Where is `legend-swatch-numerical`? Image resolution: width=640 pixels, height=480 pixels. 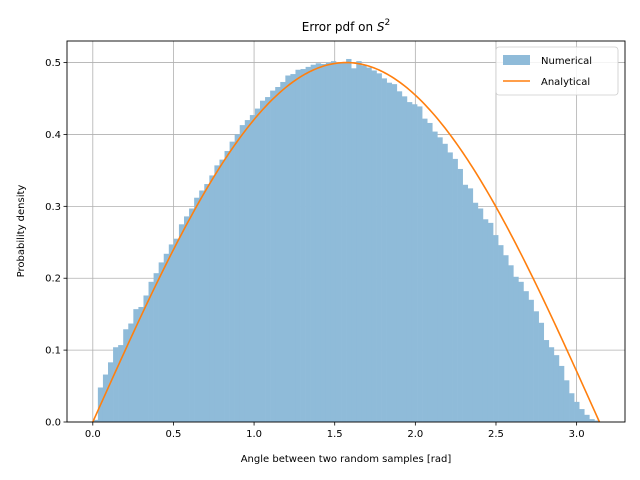
legend-swatch-numerical is located at coordinates (516, 60).